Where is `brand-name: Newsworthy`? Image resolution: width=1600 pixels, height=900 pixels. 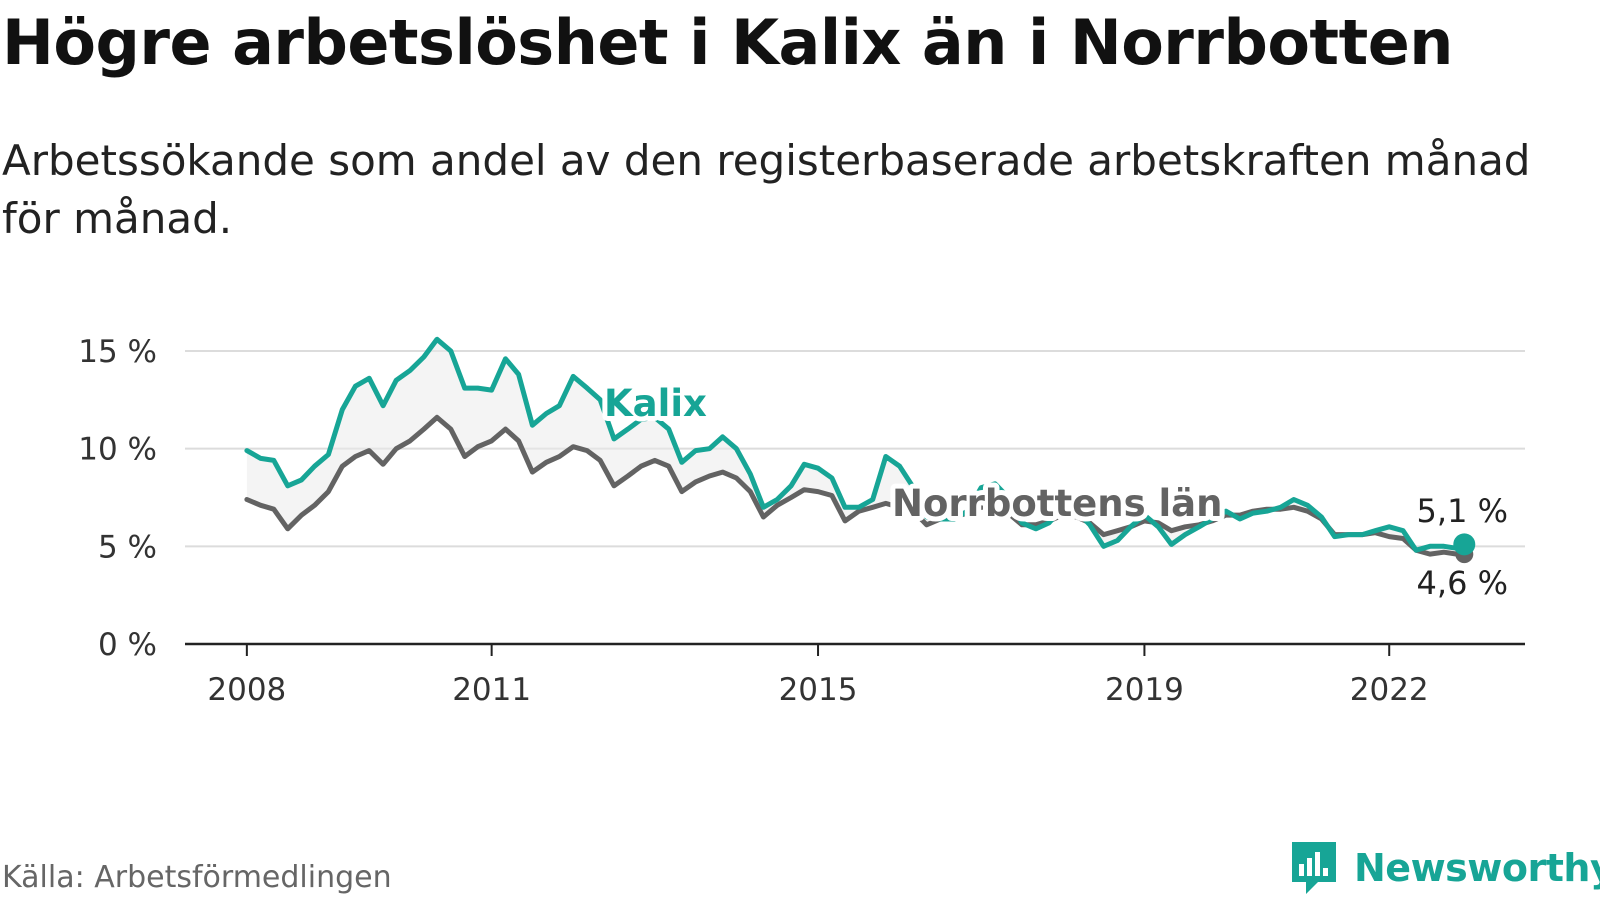 brand-name: Newsworthy is located at coordinates (1477, 868).